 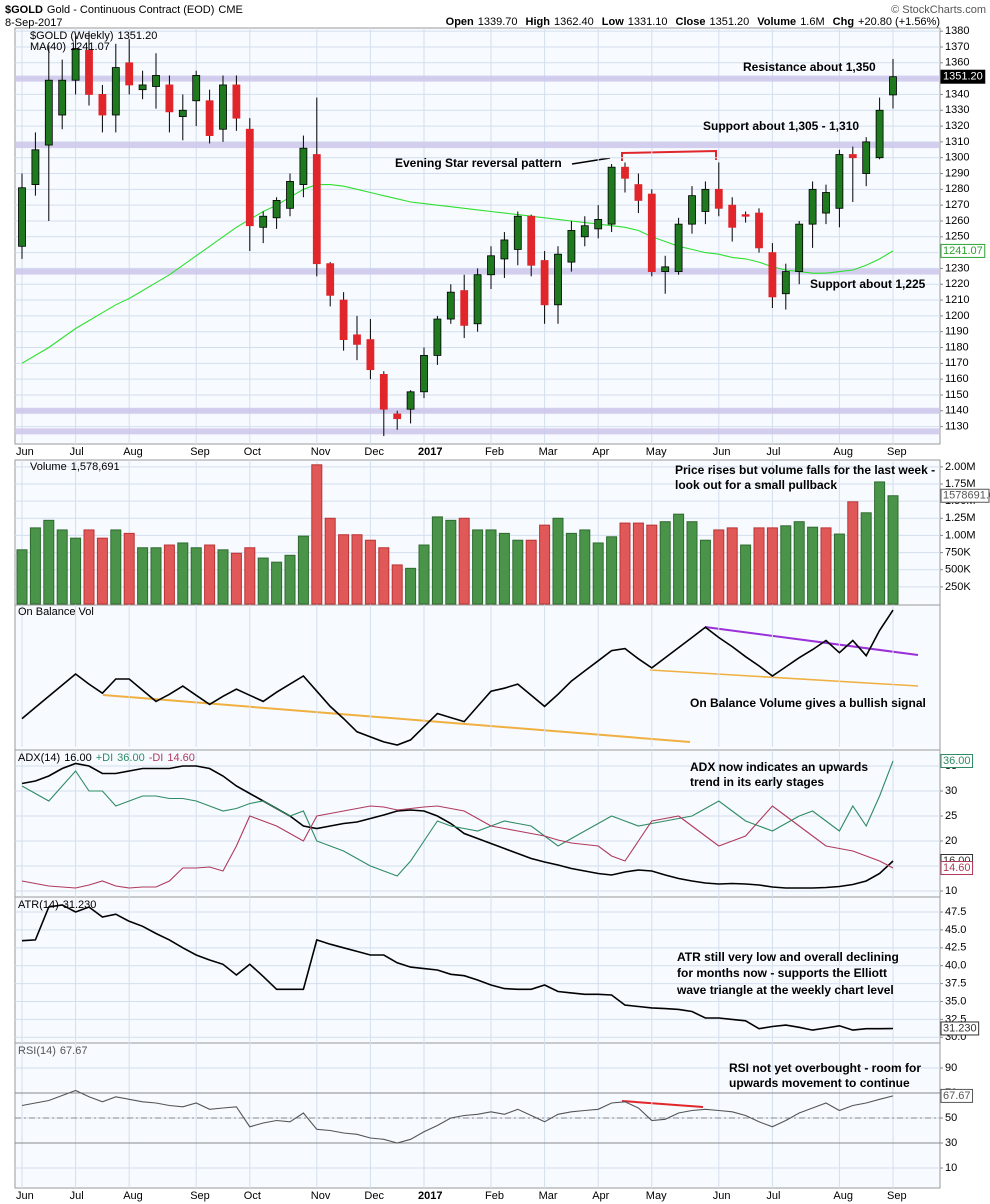 What do you see at coordinates (899, 22) in the screenshot?
I see `quote-value: +20.80 (+1.56%)` at bounding box center [899, 22].